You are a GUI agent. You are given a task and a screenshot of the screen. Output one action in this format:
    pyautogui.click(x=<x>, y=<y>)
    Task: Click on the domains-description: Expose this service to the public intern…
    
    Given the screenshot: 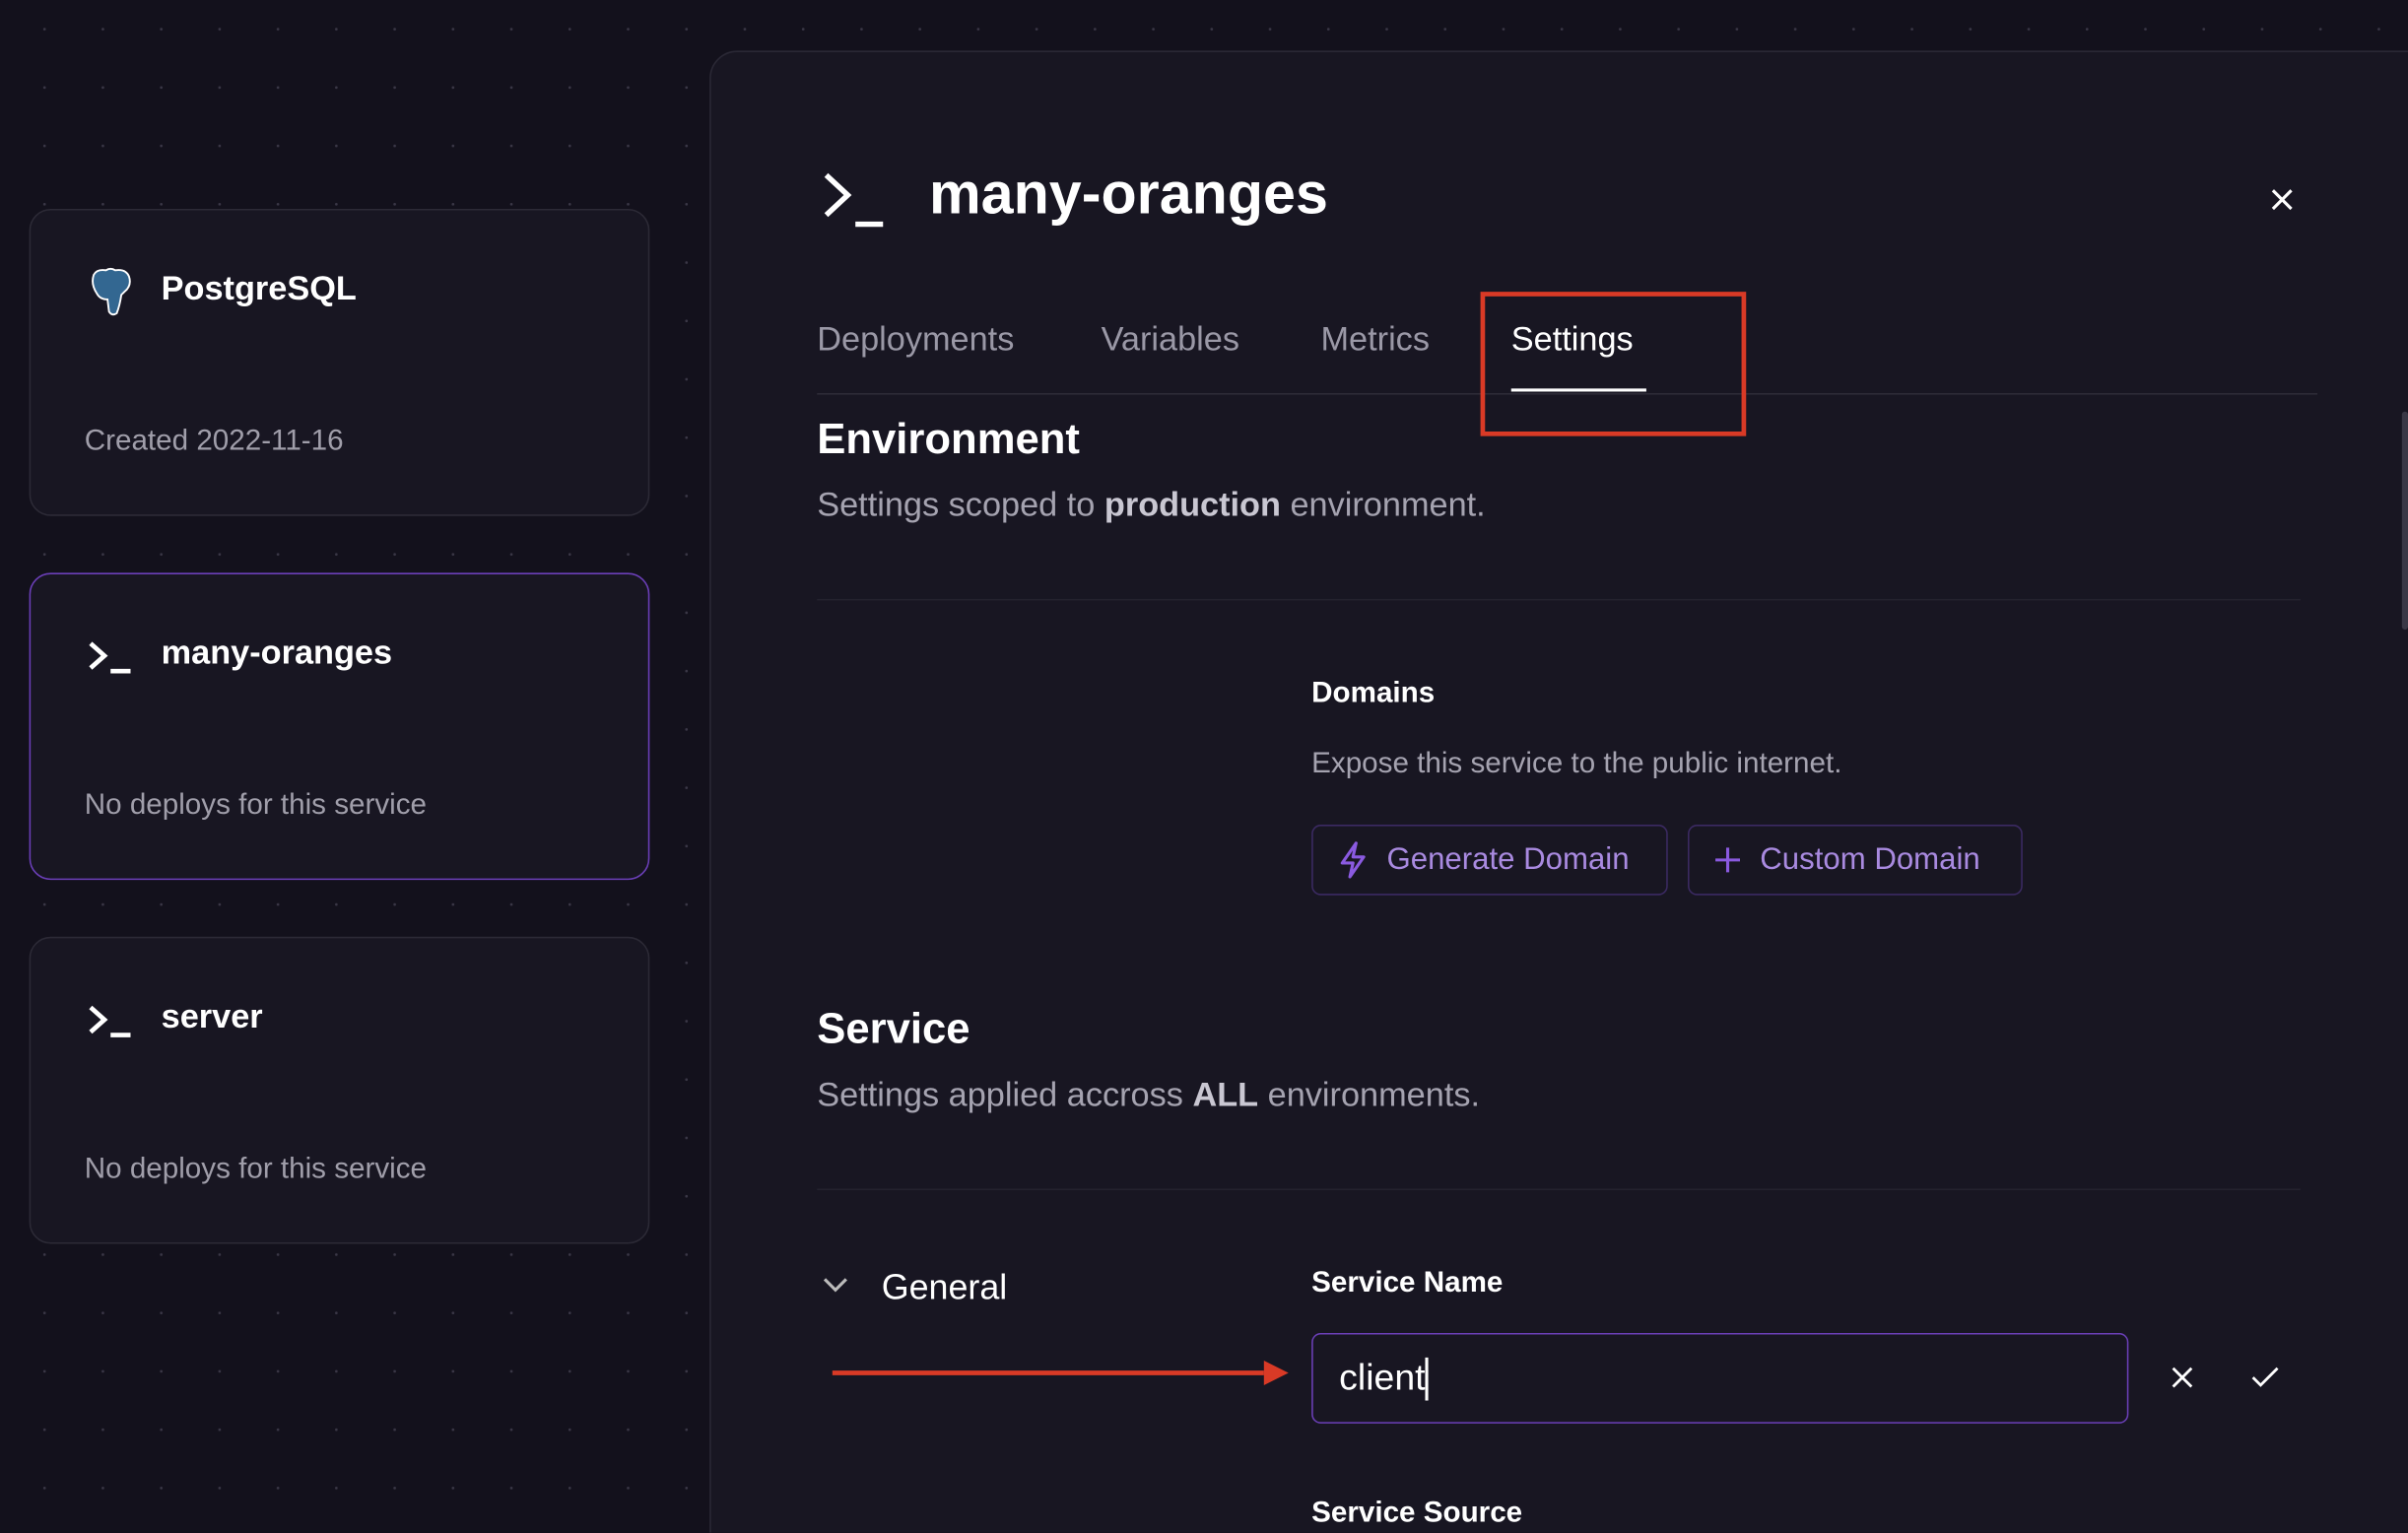 What is the action you would take?
    pyautogui.click(x=1576, y=764)
    